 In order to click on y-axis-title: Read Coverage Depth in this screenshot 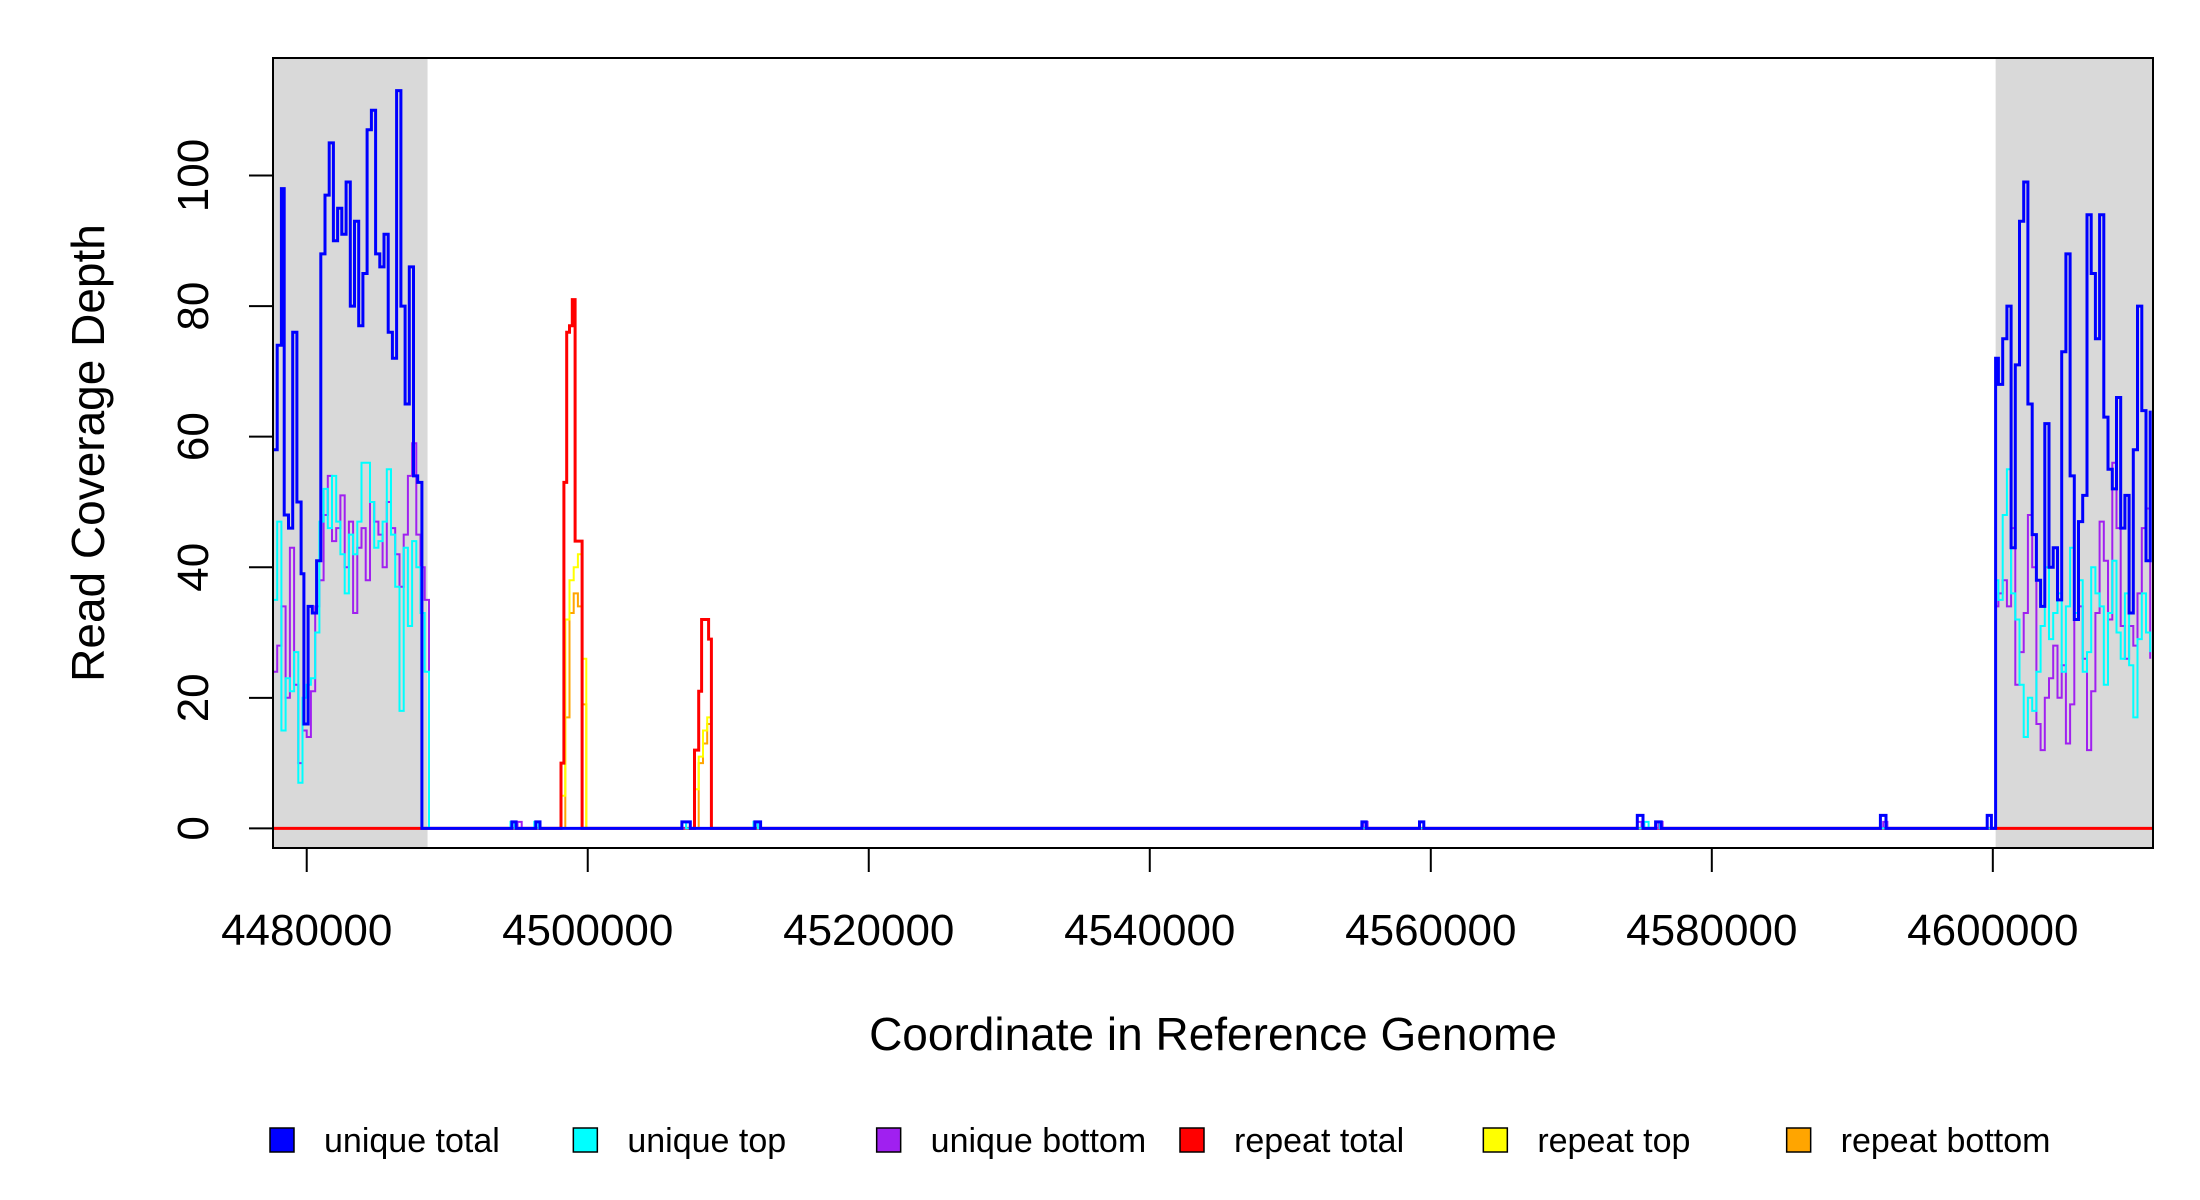, I will do `click(88, 453)`.